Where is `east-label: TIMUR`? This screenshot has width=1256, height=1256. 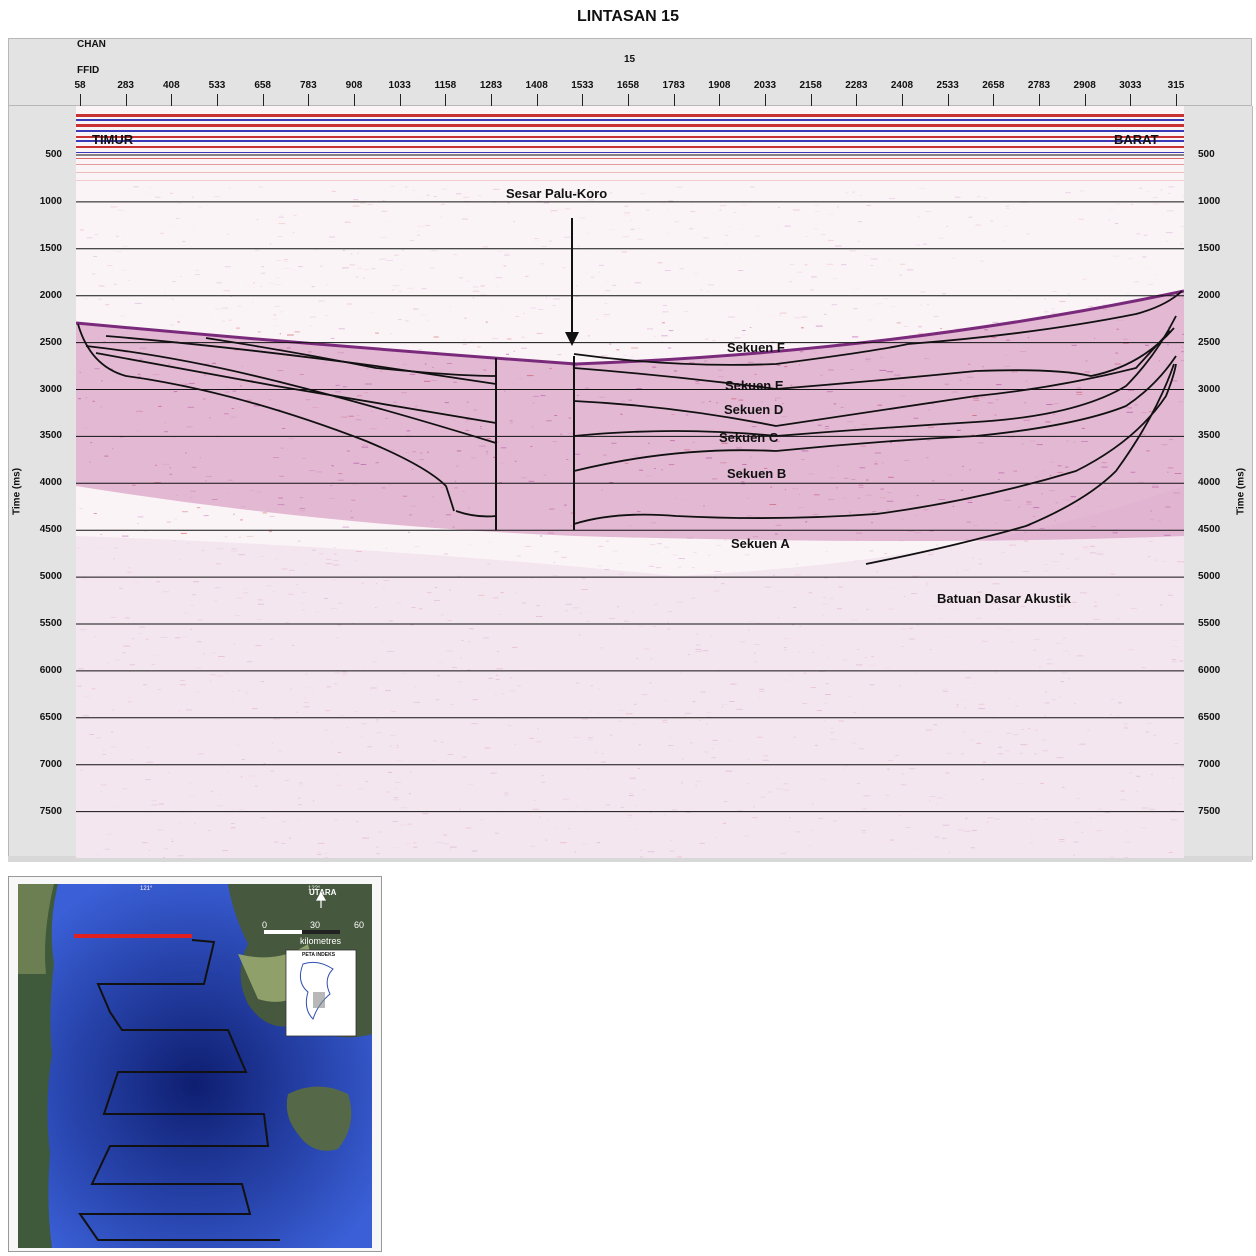 east-label: TIMUR is located at coordinates (113, 139).